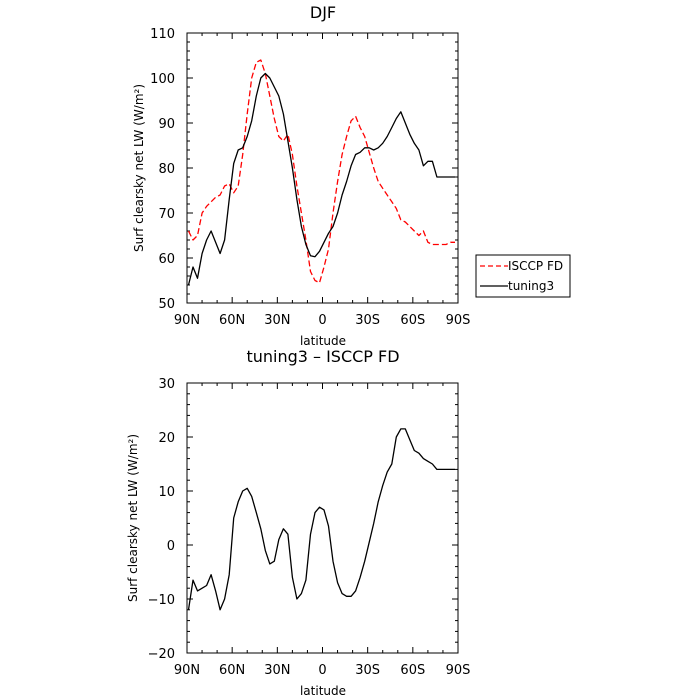 This screenshot has width=700, height=700. I want to click on y-tick-label: 30, so click(166, 384).